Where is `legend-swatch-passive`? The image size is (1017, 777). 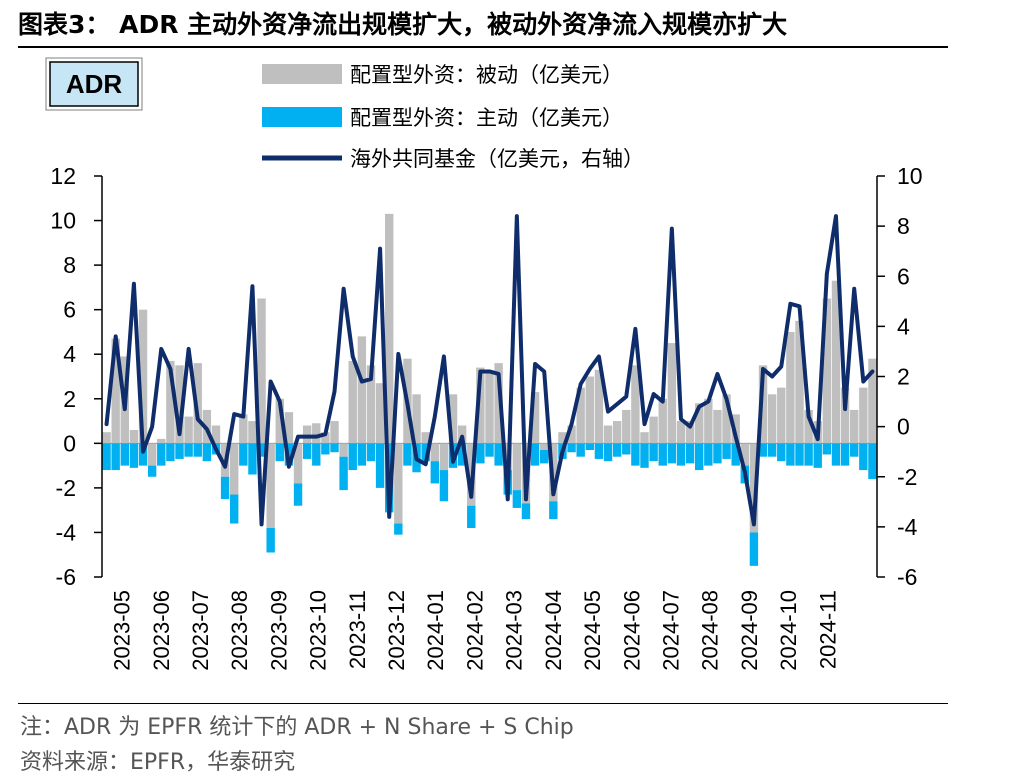
legend-swatch-passive is located at coordinates (302, 74).